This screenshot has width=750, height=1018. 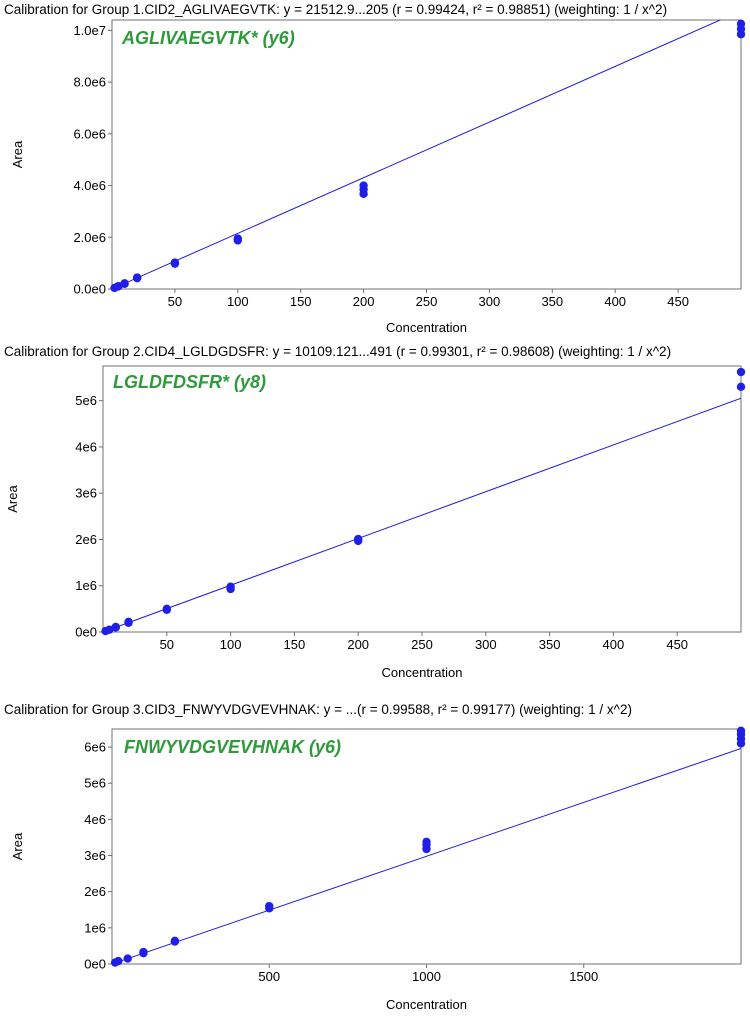 What do you see at coordinates (89, 289) in the screenshot?
I see `y-tick-label: 0.0e0` at bounding box center [89, 289].